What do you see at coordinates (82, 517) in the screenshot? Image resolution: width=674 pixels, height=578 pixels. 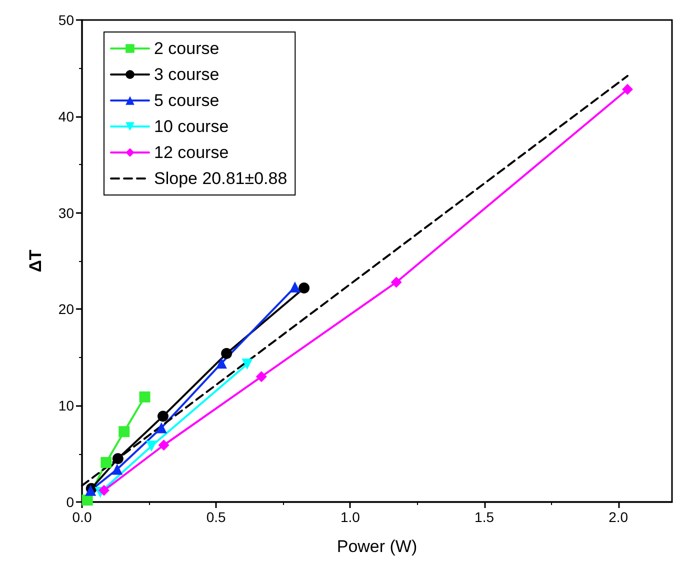 I see `x-tick-label: 0.0` at bounding box center [82, 517].